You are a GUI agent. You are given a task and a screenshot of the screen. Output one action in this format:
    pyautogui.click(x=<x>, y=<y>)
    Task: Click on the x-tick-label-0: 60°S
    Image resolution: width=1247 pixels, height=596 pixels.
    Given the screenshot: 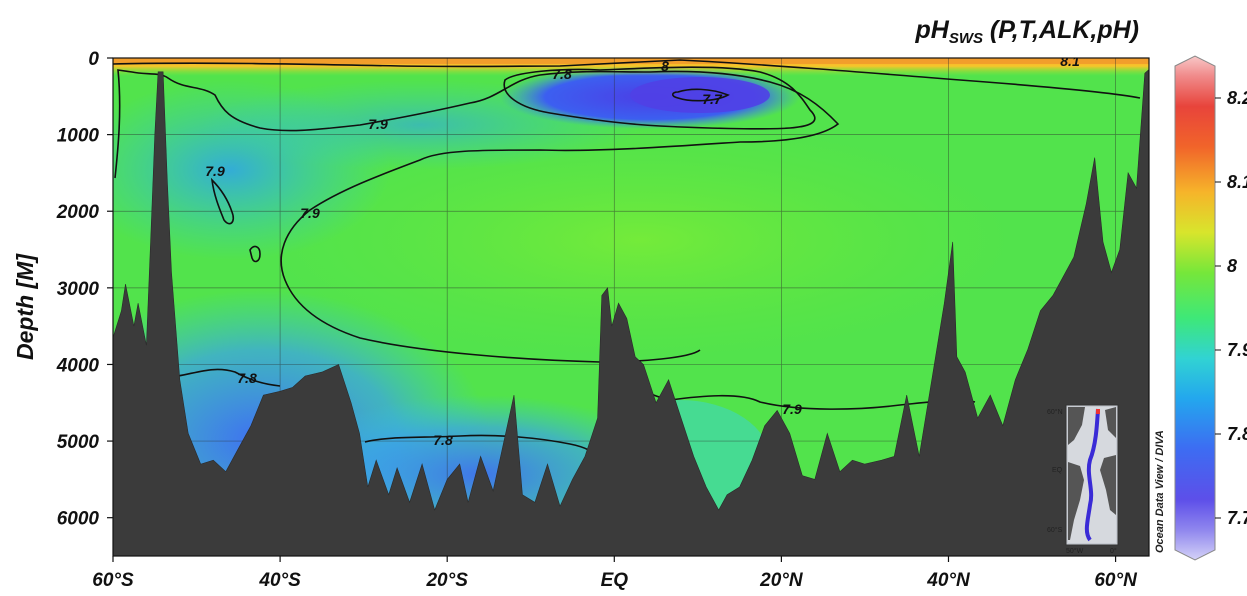 What is the action you would take?
    pyautogui.click(x=113, y=580)
    